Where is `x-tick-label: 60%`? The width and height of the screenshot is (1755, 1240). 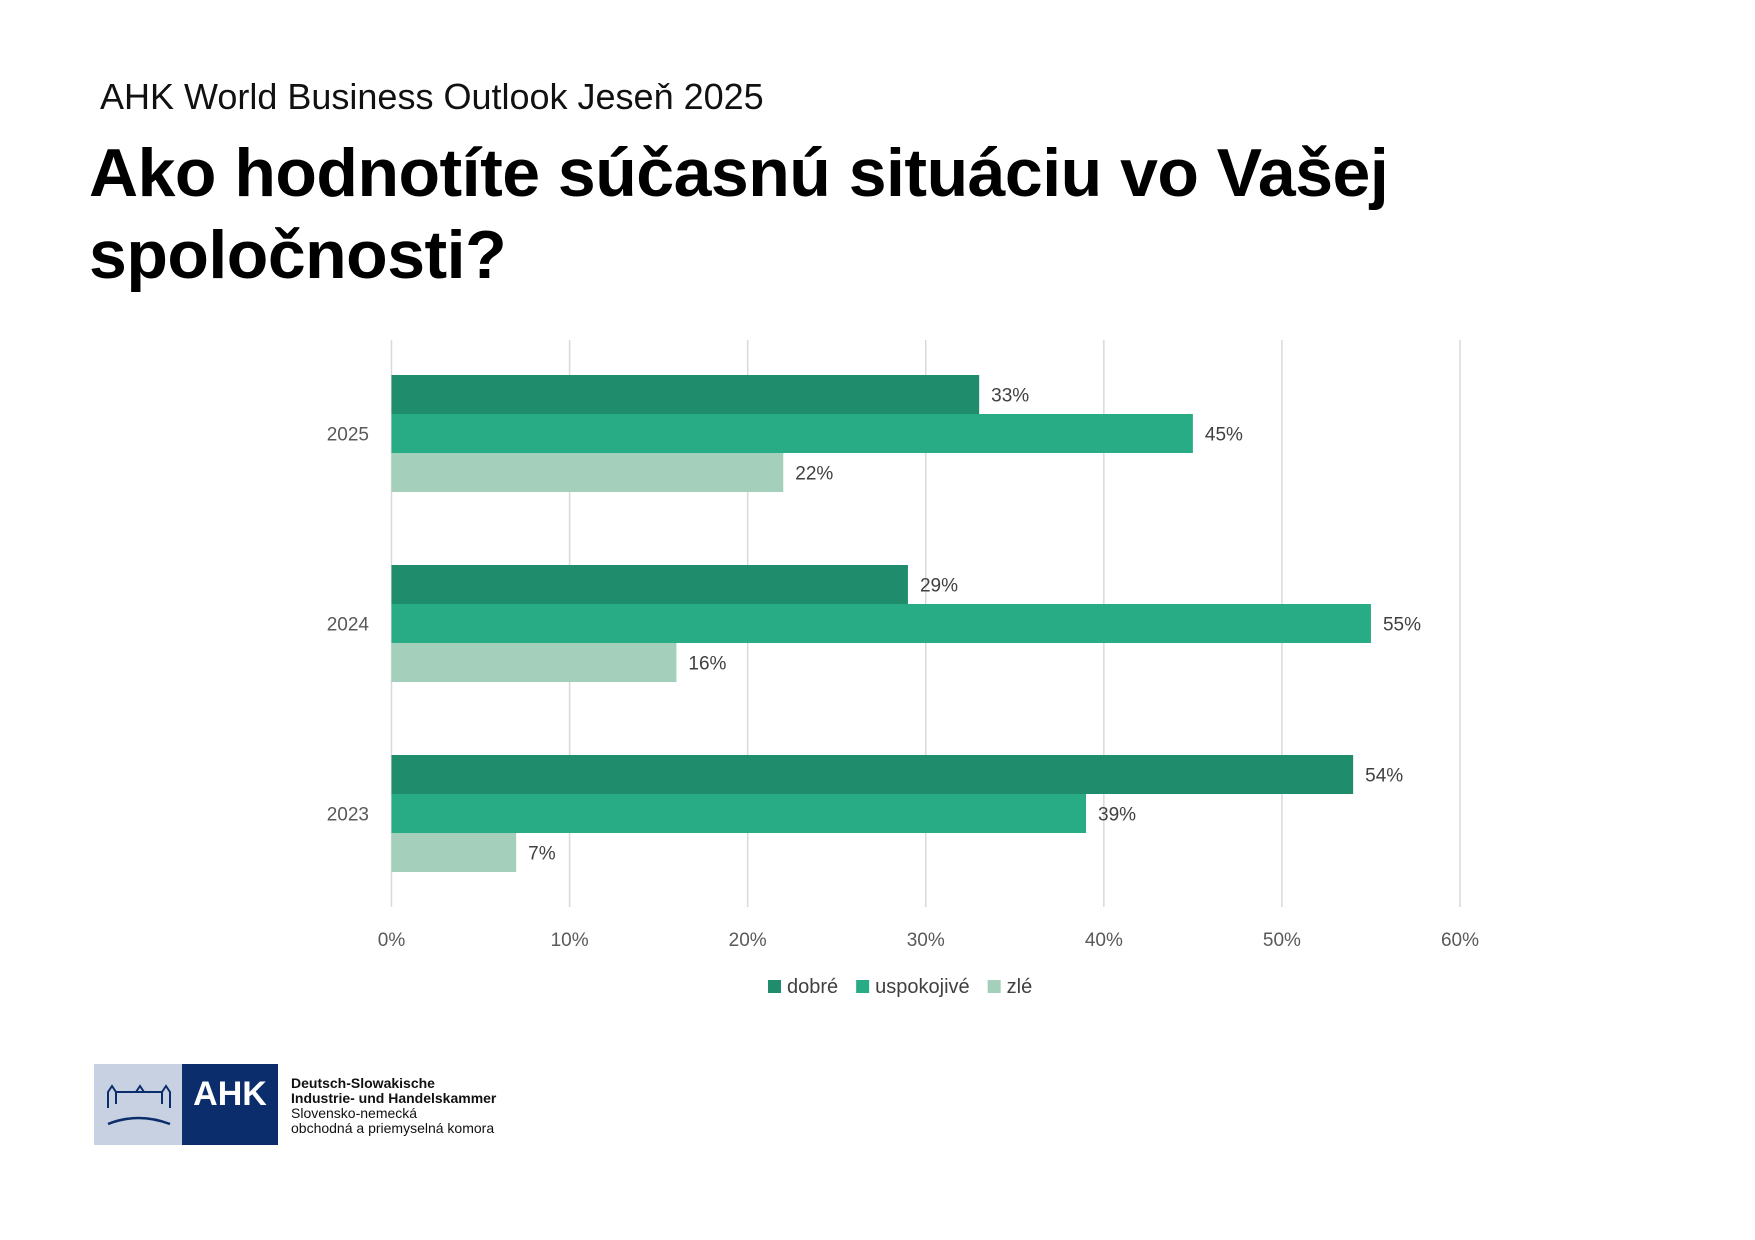
x-tick-label: 60% is located at coordinates (1460, 940).